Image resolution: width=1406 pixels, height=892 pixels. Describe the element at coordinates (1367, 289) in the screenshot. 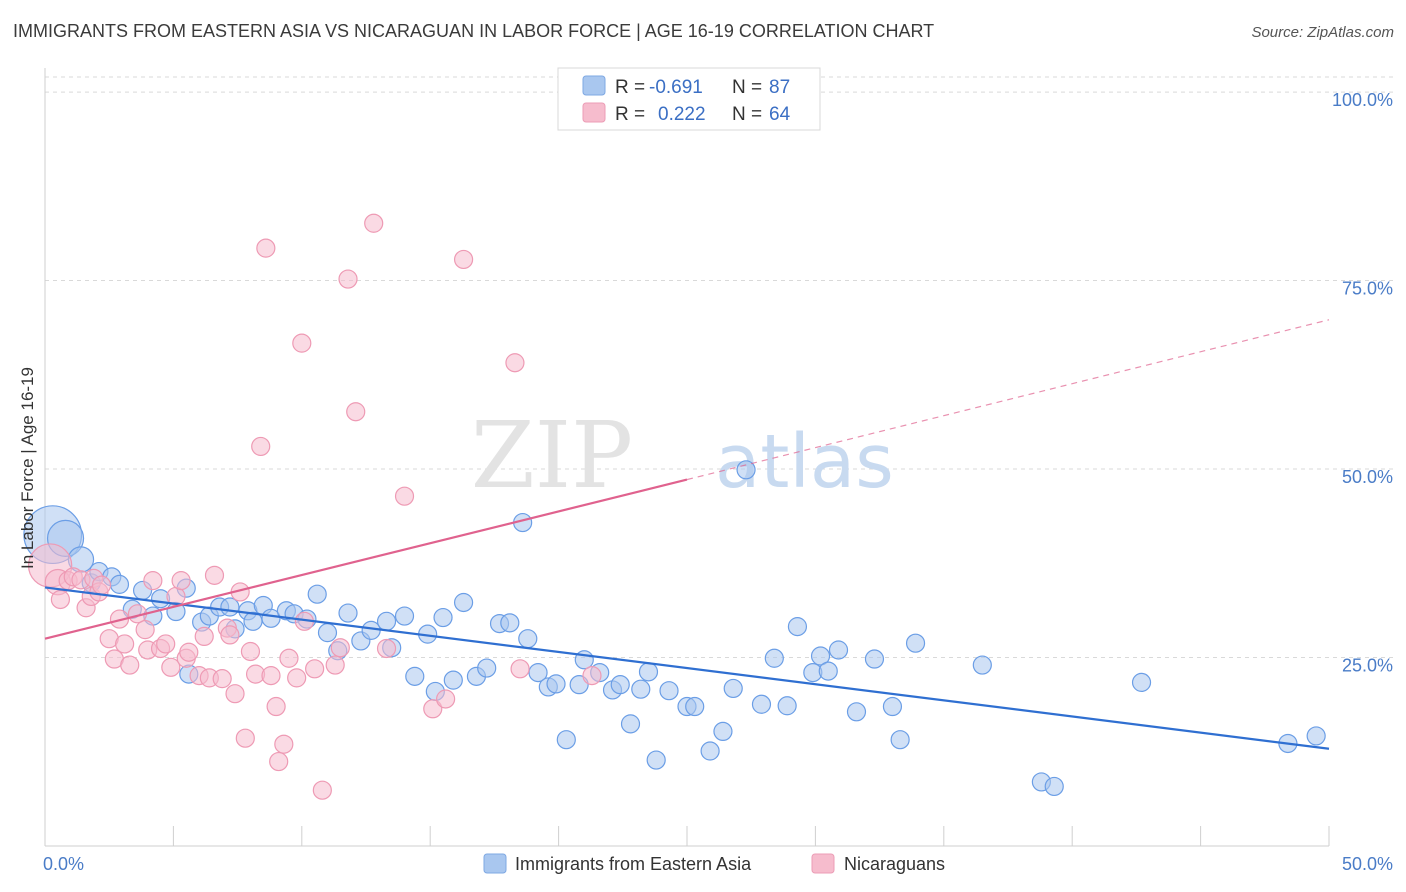

I see `y-tick-label-2: 75.0%` at that location.